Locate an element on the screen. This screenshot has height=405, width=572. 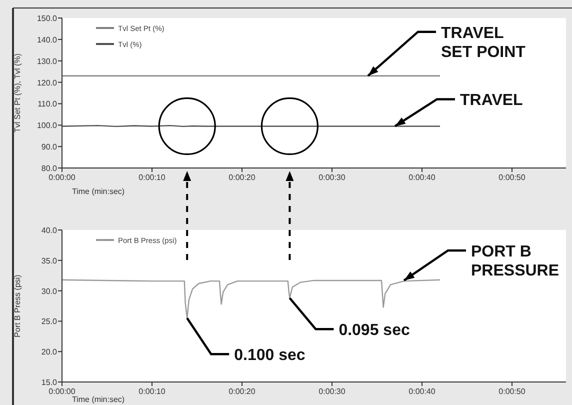
y-tick-label: 110.0 is located at coordinates (48, 104).